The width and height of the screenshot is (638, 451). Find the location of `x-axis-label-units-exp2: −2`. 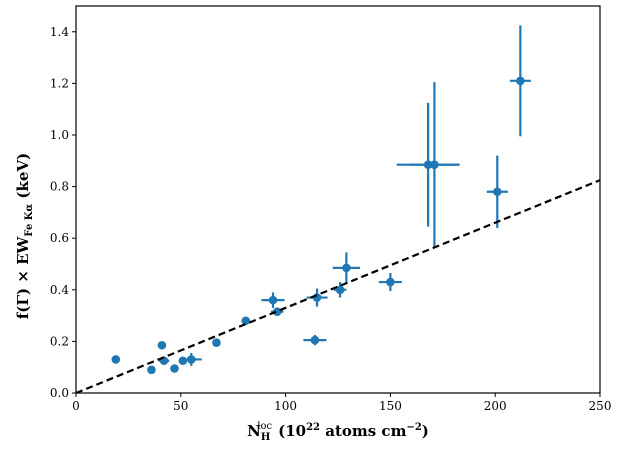

x-axis-label-units-exp2: −2 is located at coordinates (413, 427).